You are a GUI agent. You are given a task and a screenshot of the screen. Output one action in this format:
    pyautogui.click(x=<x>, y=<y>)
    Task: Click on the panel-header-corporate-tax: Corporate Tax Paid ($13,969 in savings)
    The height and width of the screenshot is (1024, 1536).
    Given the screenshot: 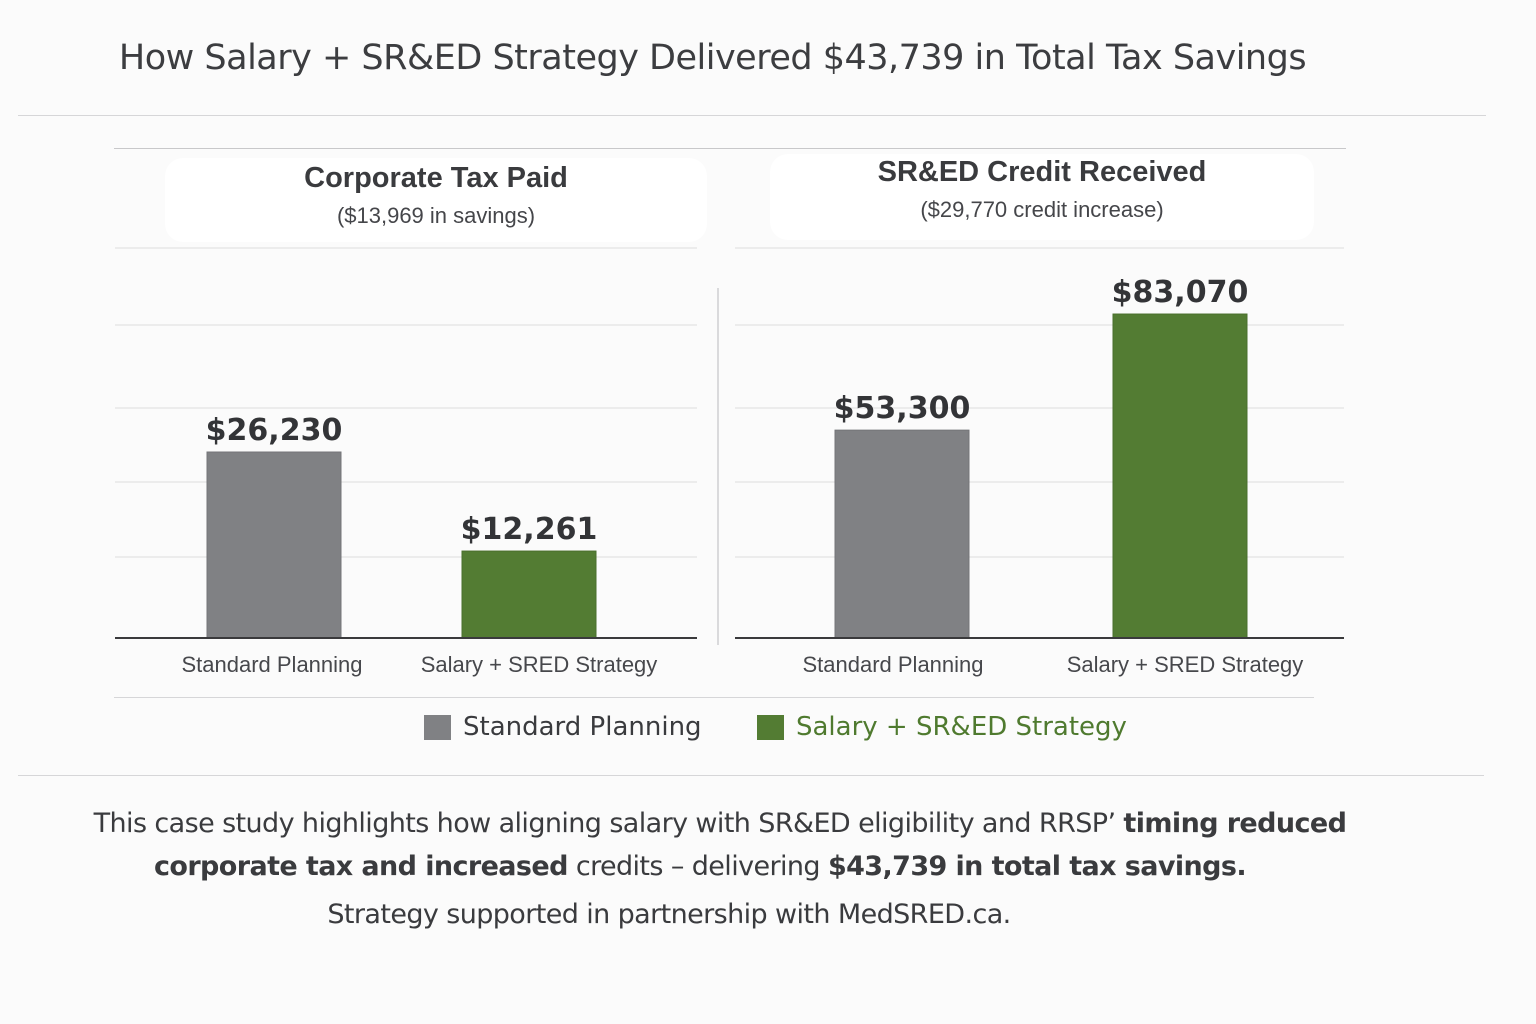 What is the action you would take?
    pyautogui.click(x=436, y=200)
    